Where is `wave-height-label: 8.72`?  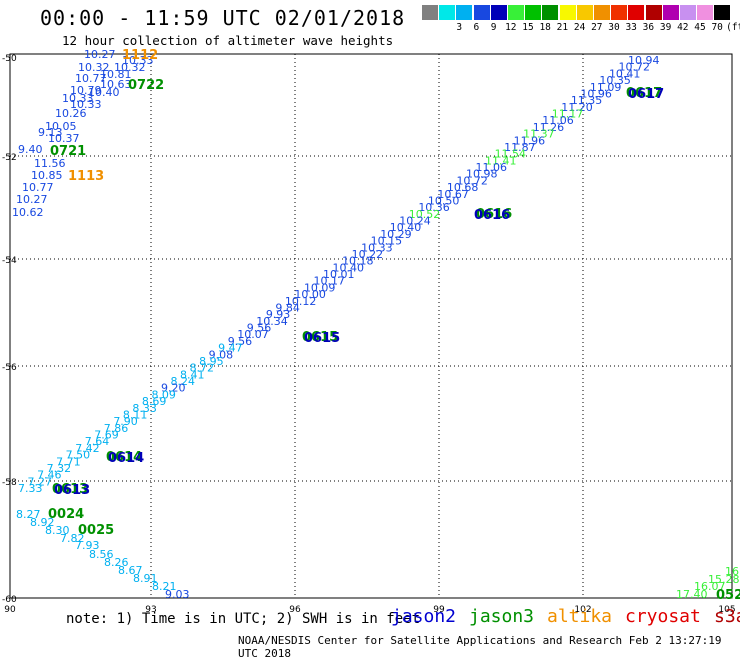 wave-height-label: 8.72 is located at coordinates (202, 368).